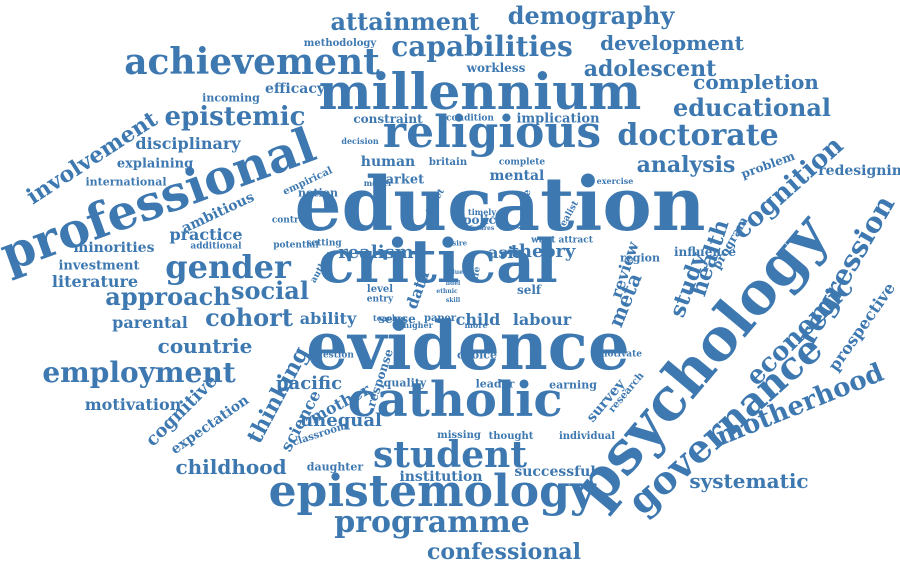 The image size is (900, 565). Describe the element at coordinates (205, 346) in the screenshot. I see `word-cloud-term: countrie` at that location.